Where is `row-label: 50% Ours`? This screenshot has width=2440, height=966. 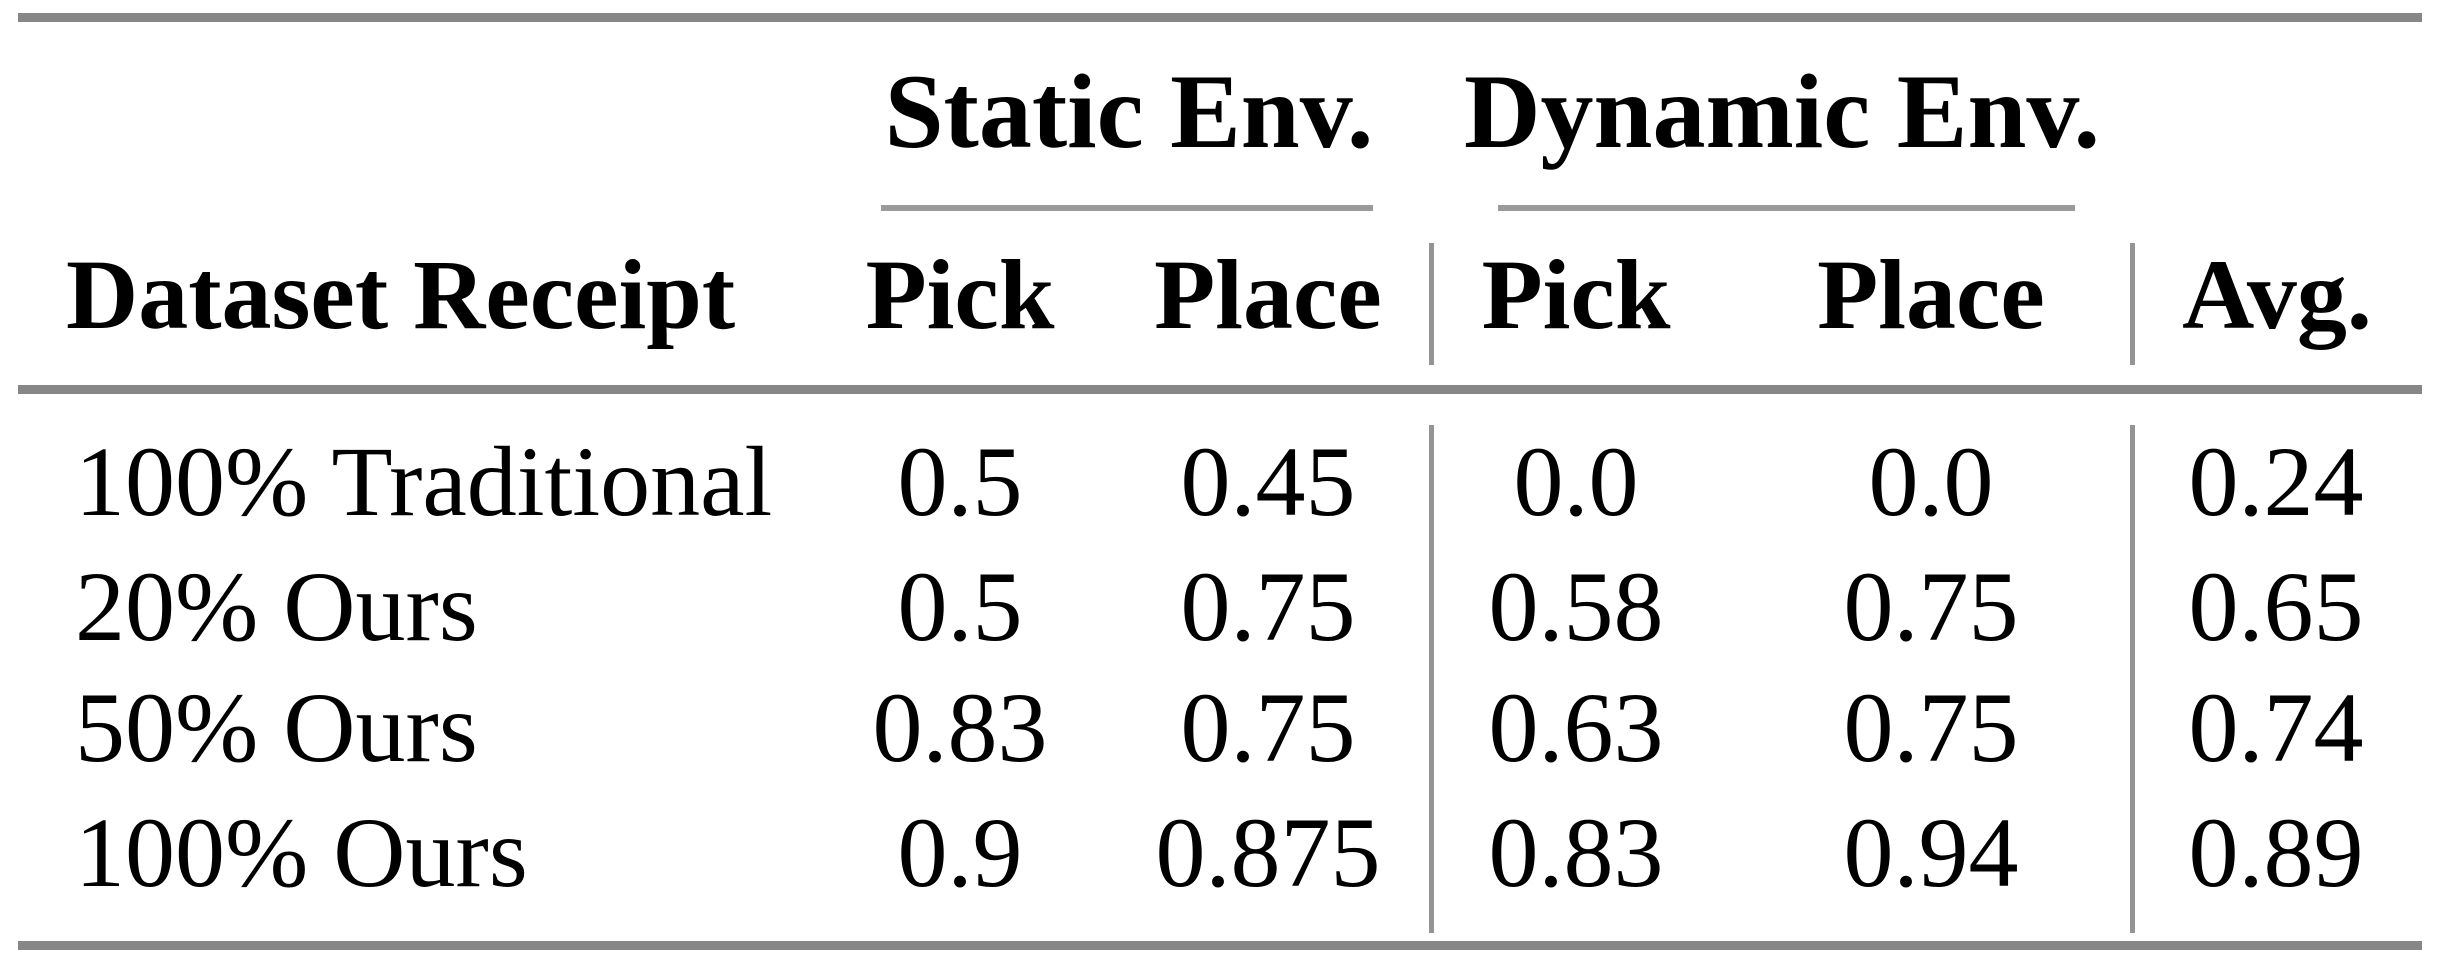
row-label: 50% Ours is located at coordinates (276, 727).